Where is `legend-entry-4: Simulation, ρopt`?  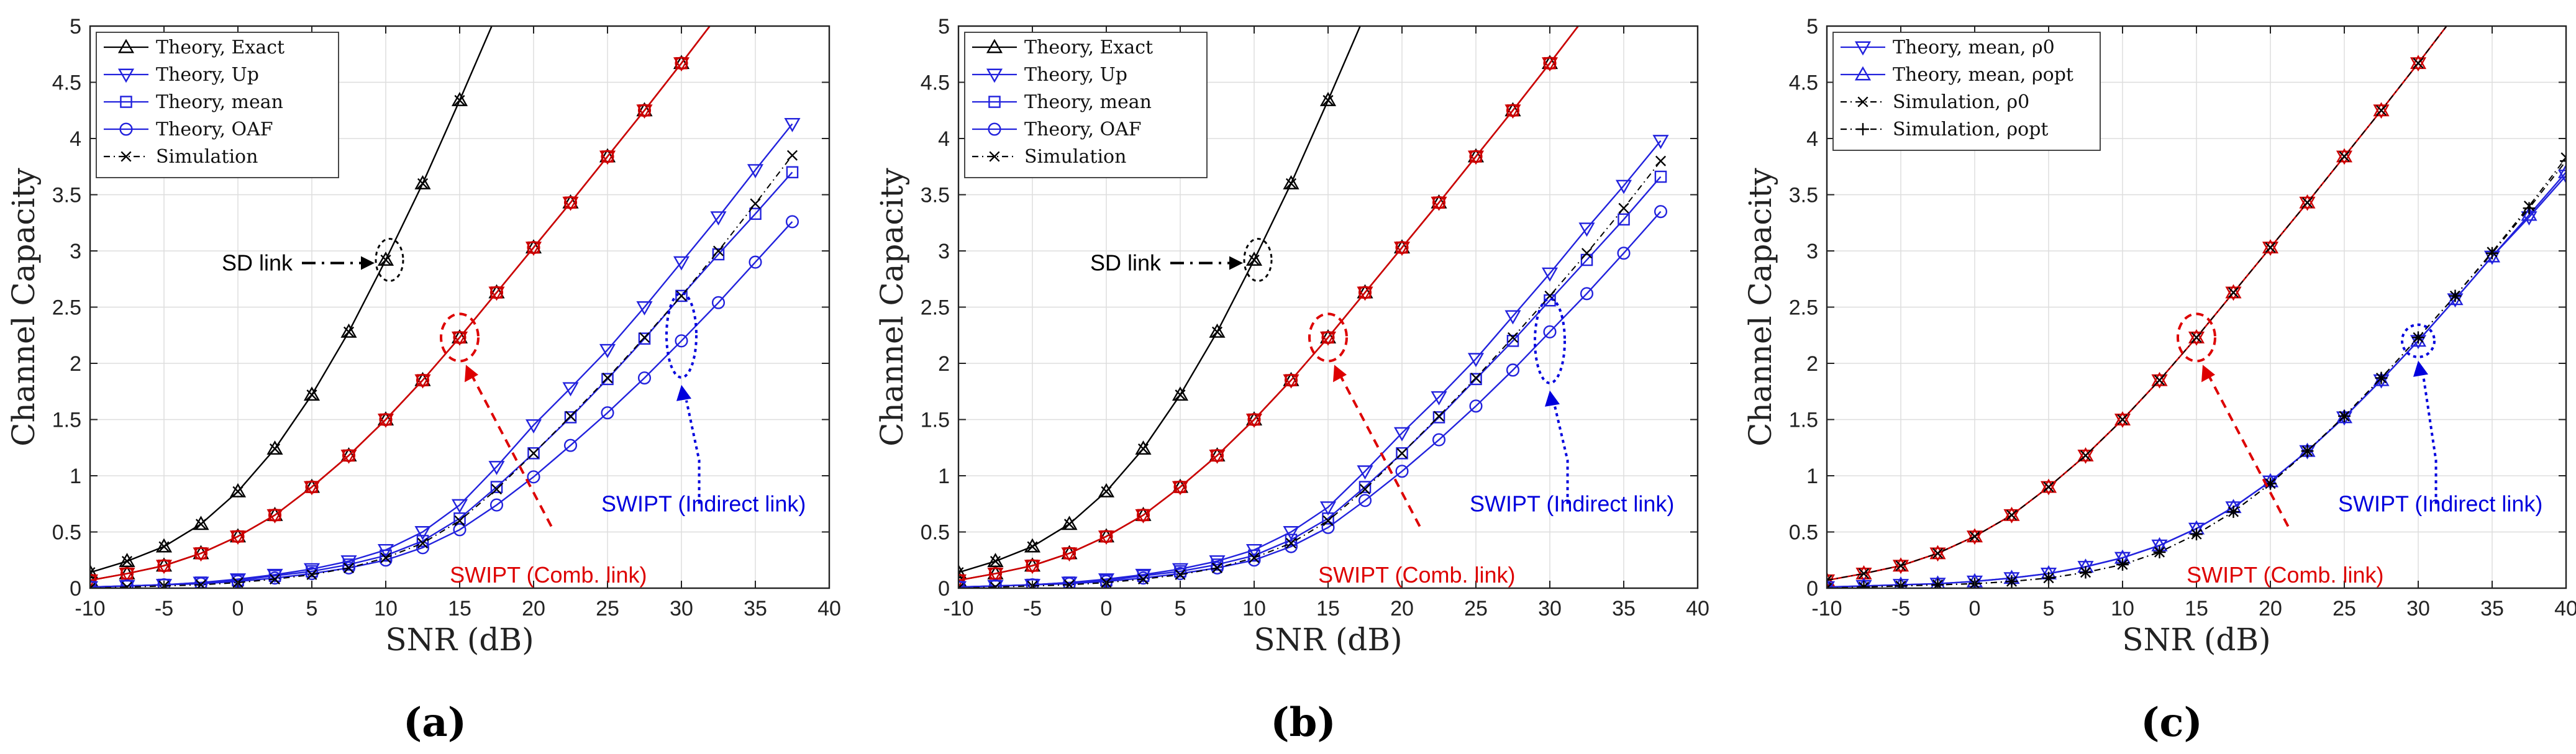
legend-entry-4: Simulation, ρopt is located at coordinates (1970, 129).